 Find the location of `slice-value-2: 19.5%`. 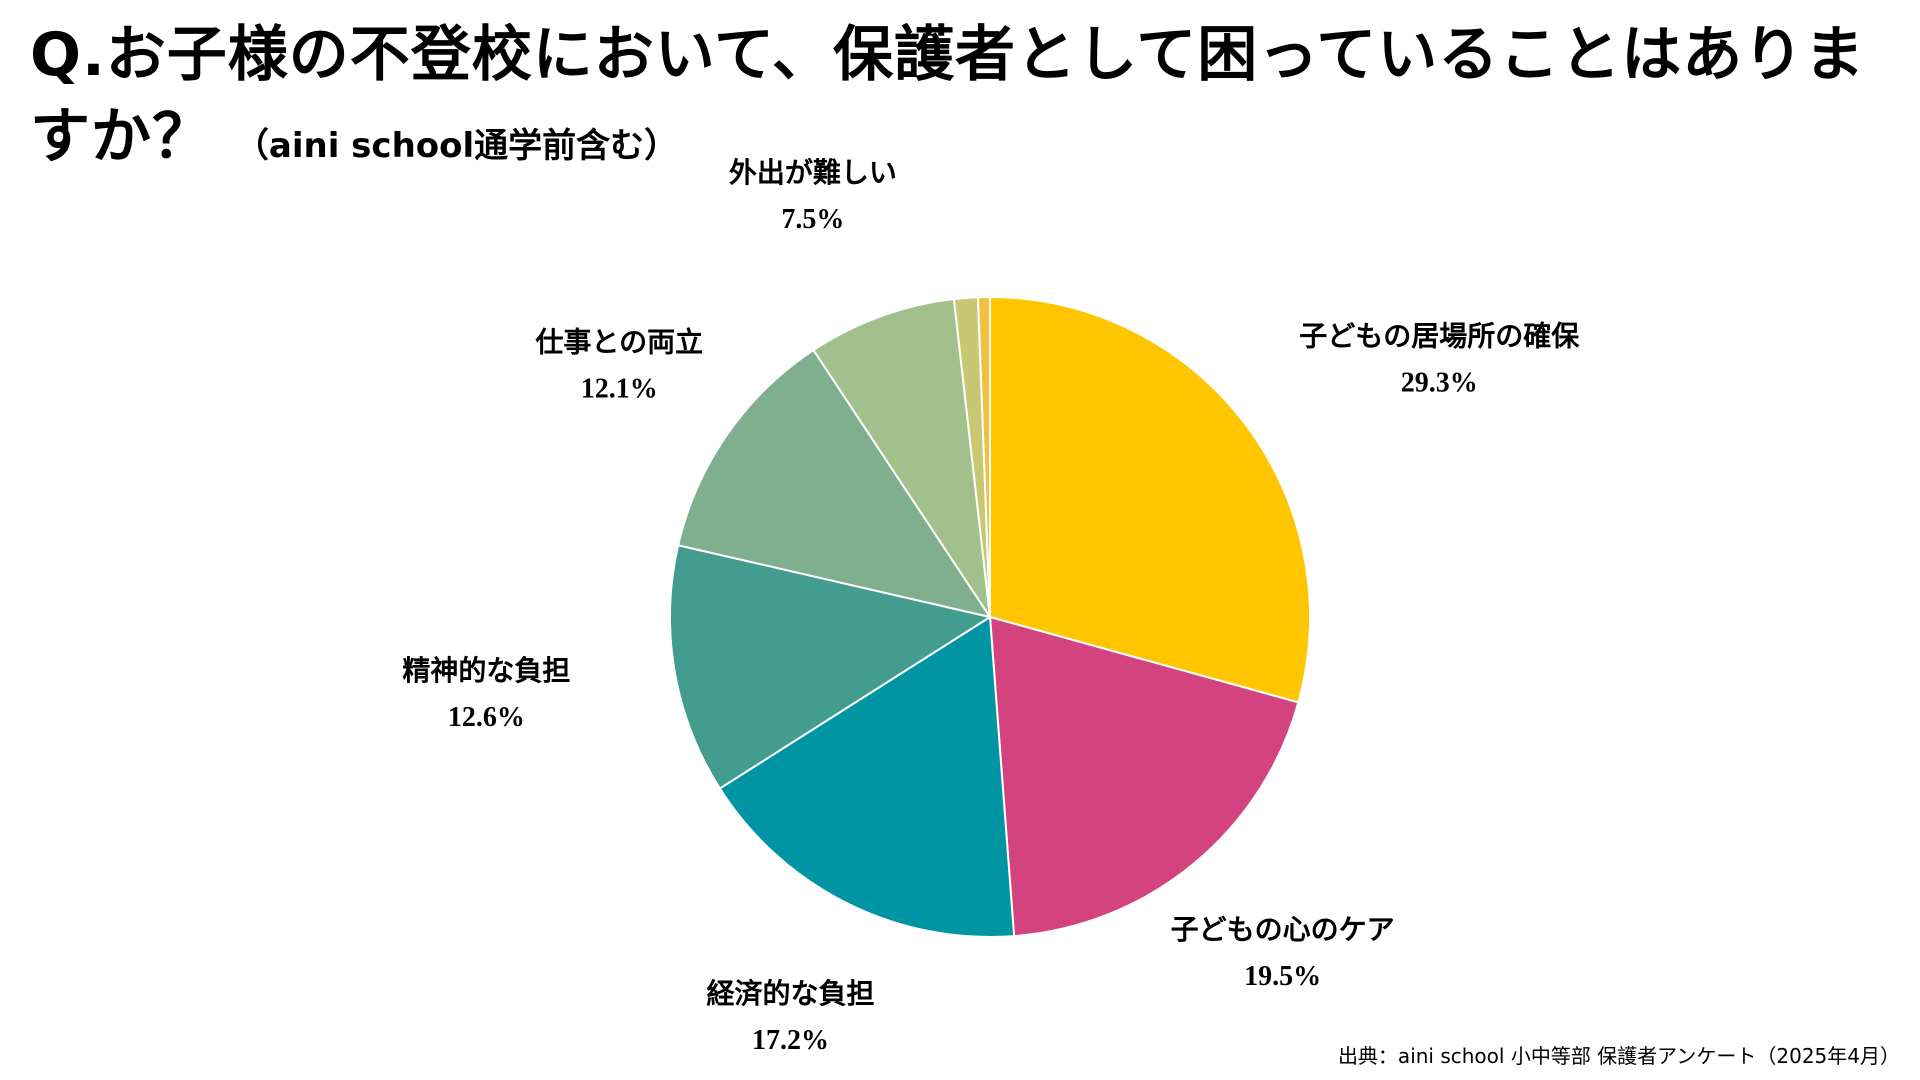

slice-value-2: 19.5% is located at coordinates (1282, 976).